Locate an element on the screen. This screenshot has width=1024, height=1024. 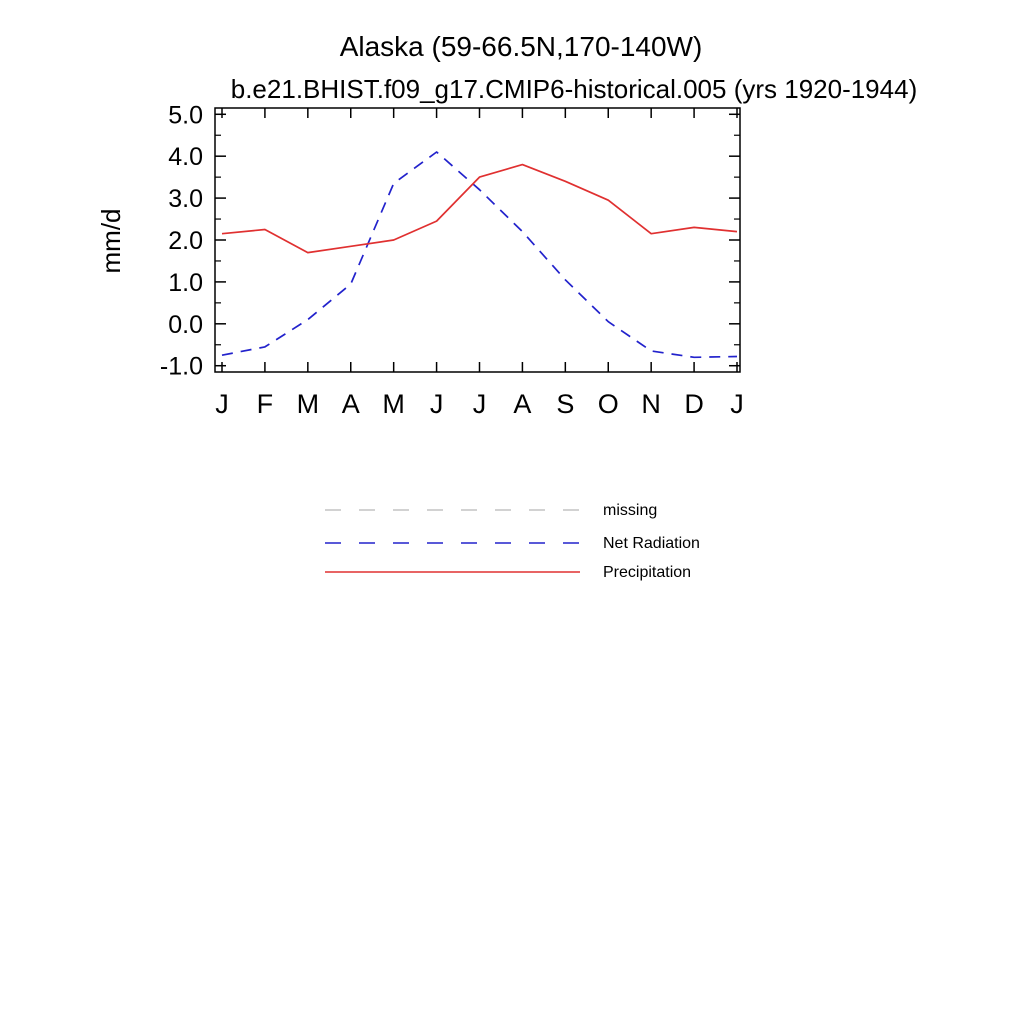
y-tick-label: 5.0 is located at coordinates (185, 115).